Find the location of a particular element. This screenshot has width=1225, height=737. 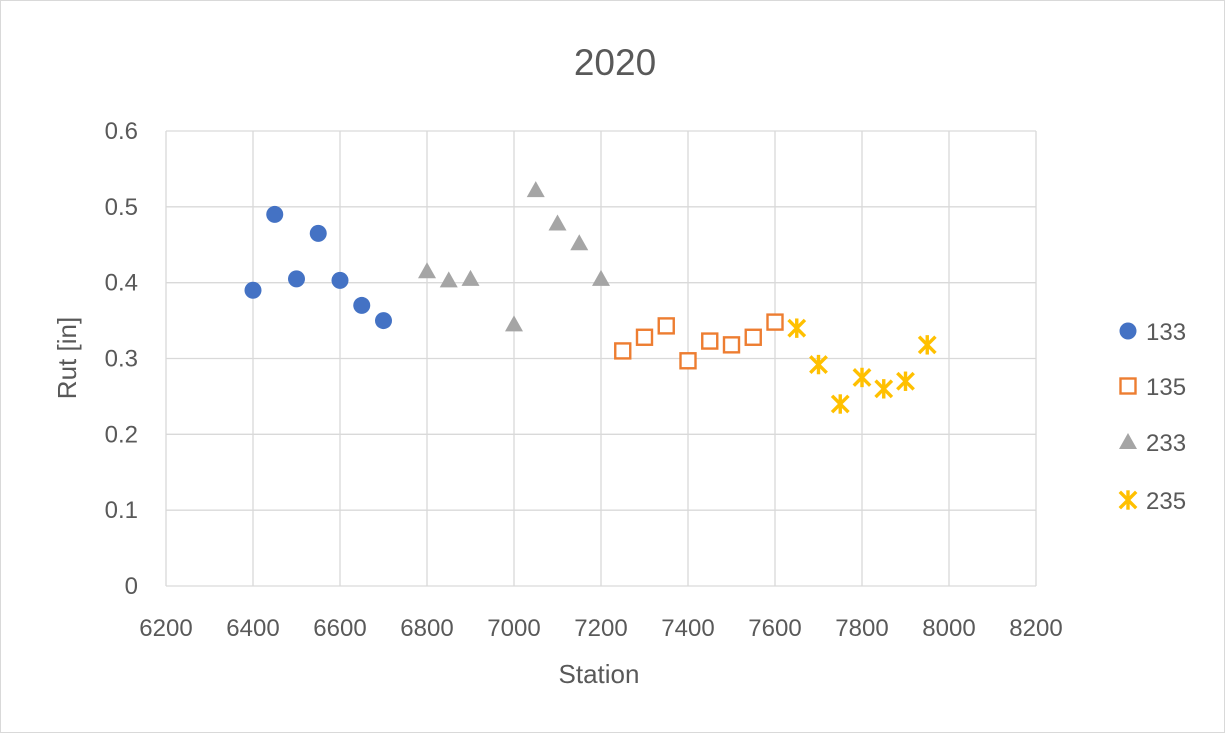

legend-label-135: 135 is located at coordinates (1166, 387).